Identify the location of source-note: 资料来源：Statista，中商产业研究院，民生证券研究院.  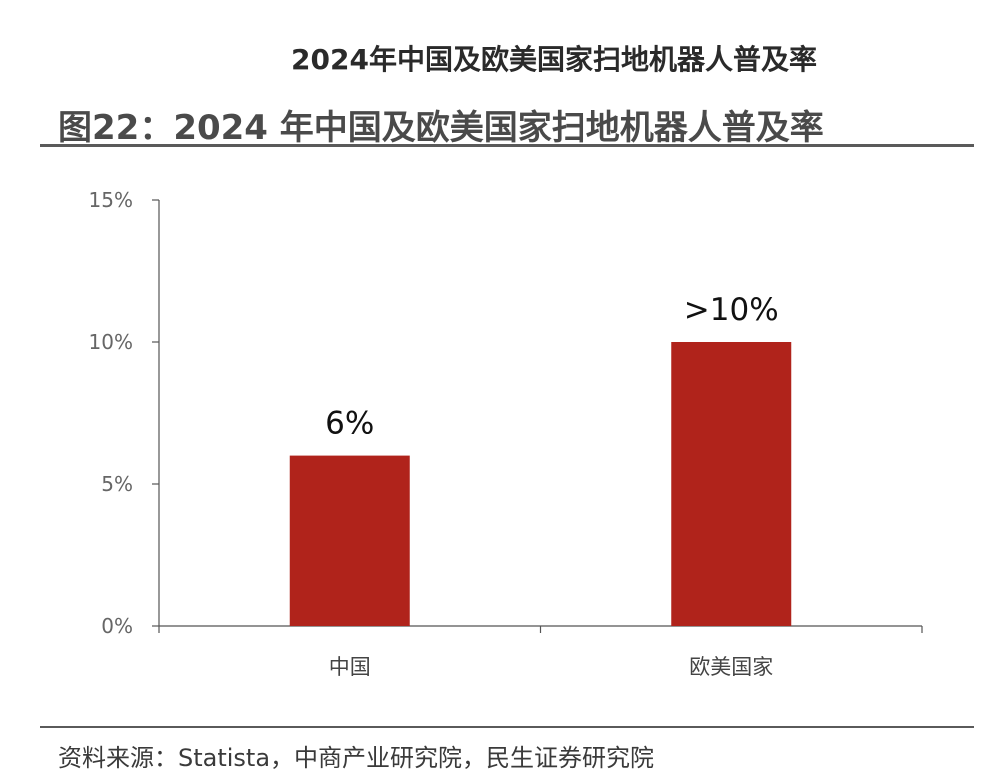
(356, 758).